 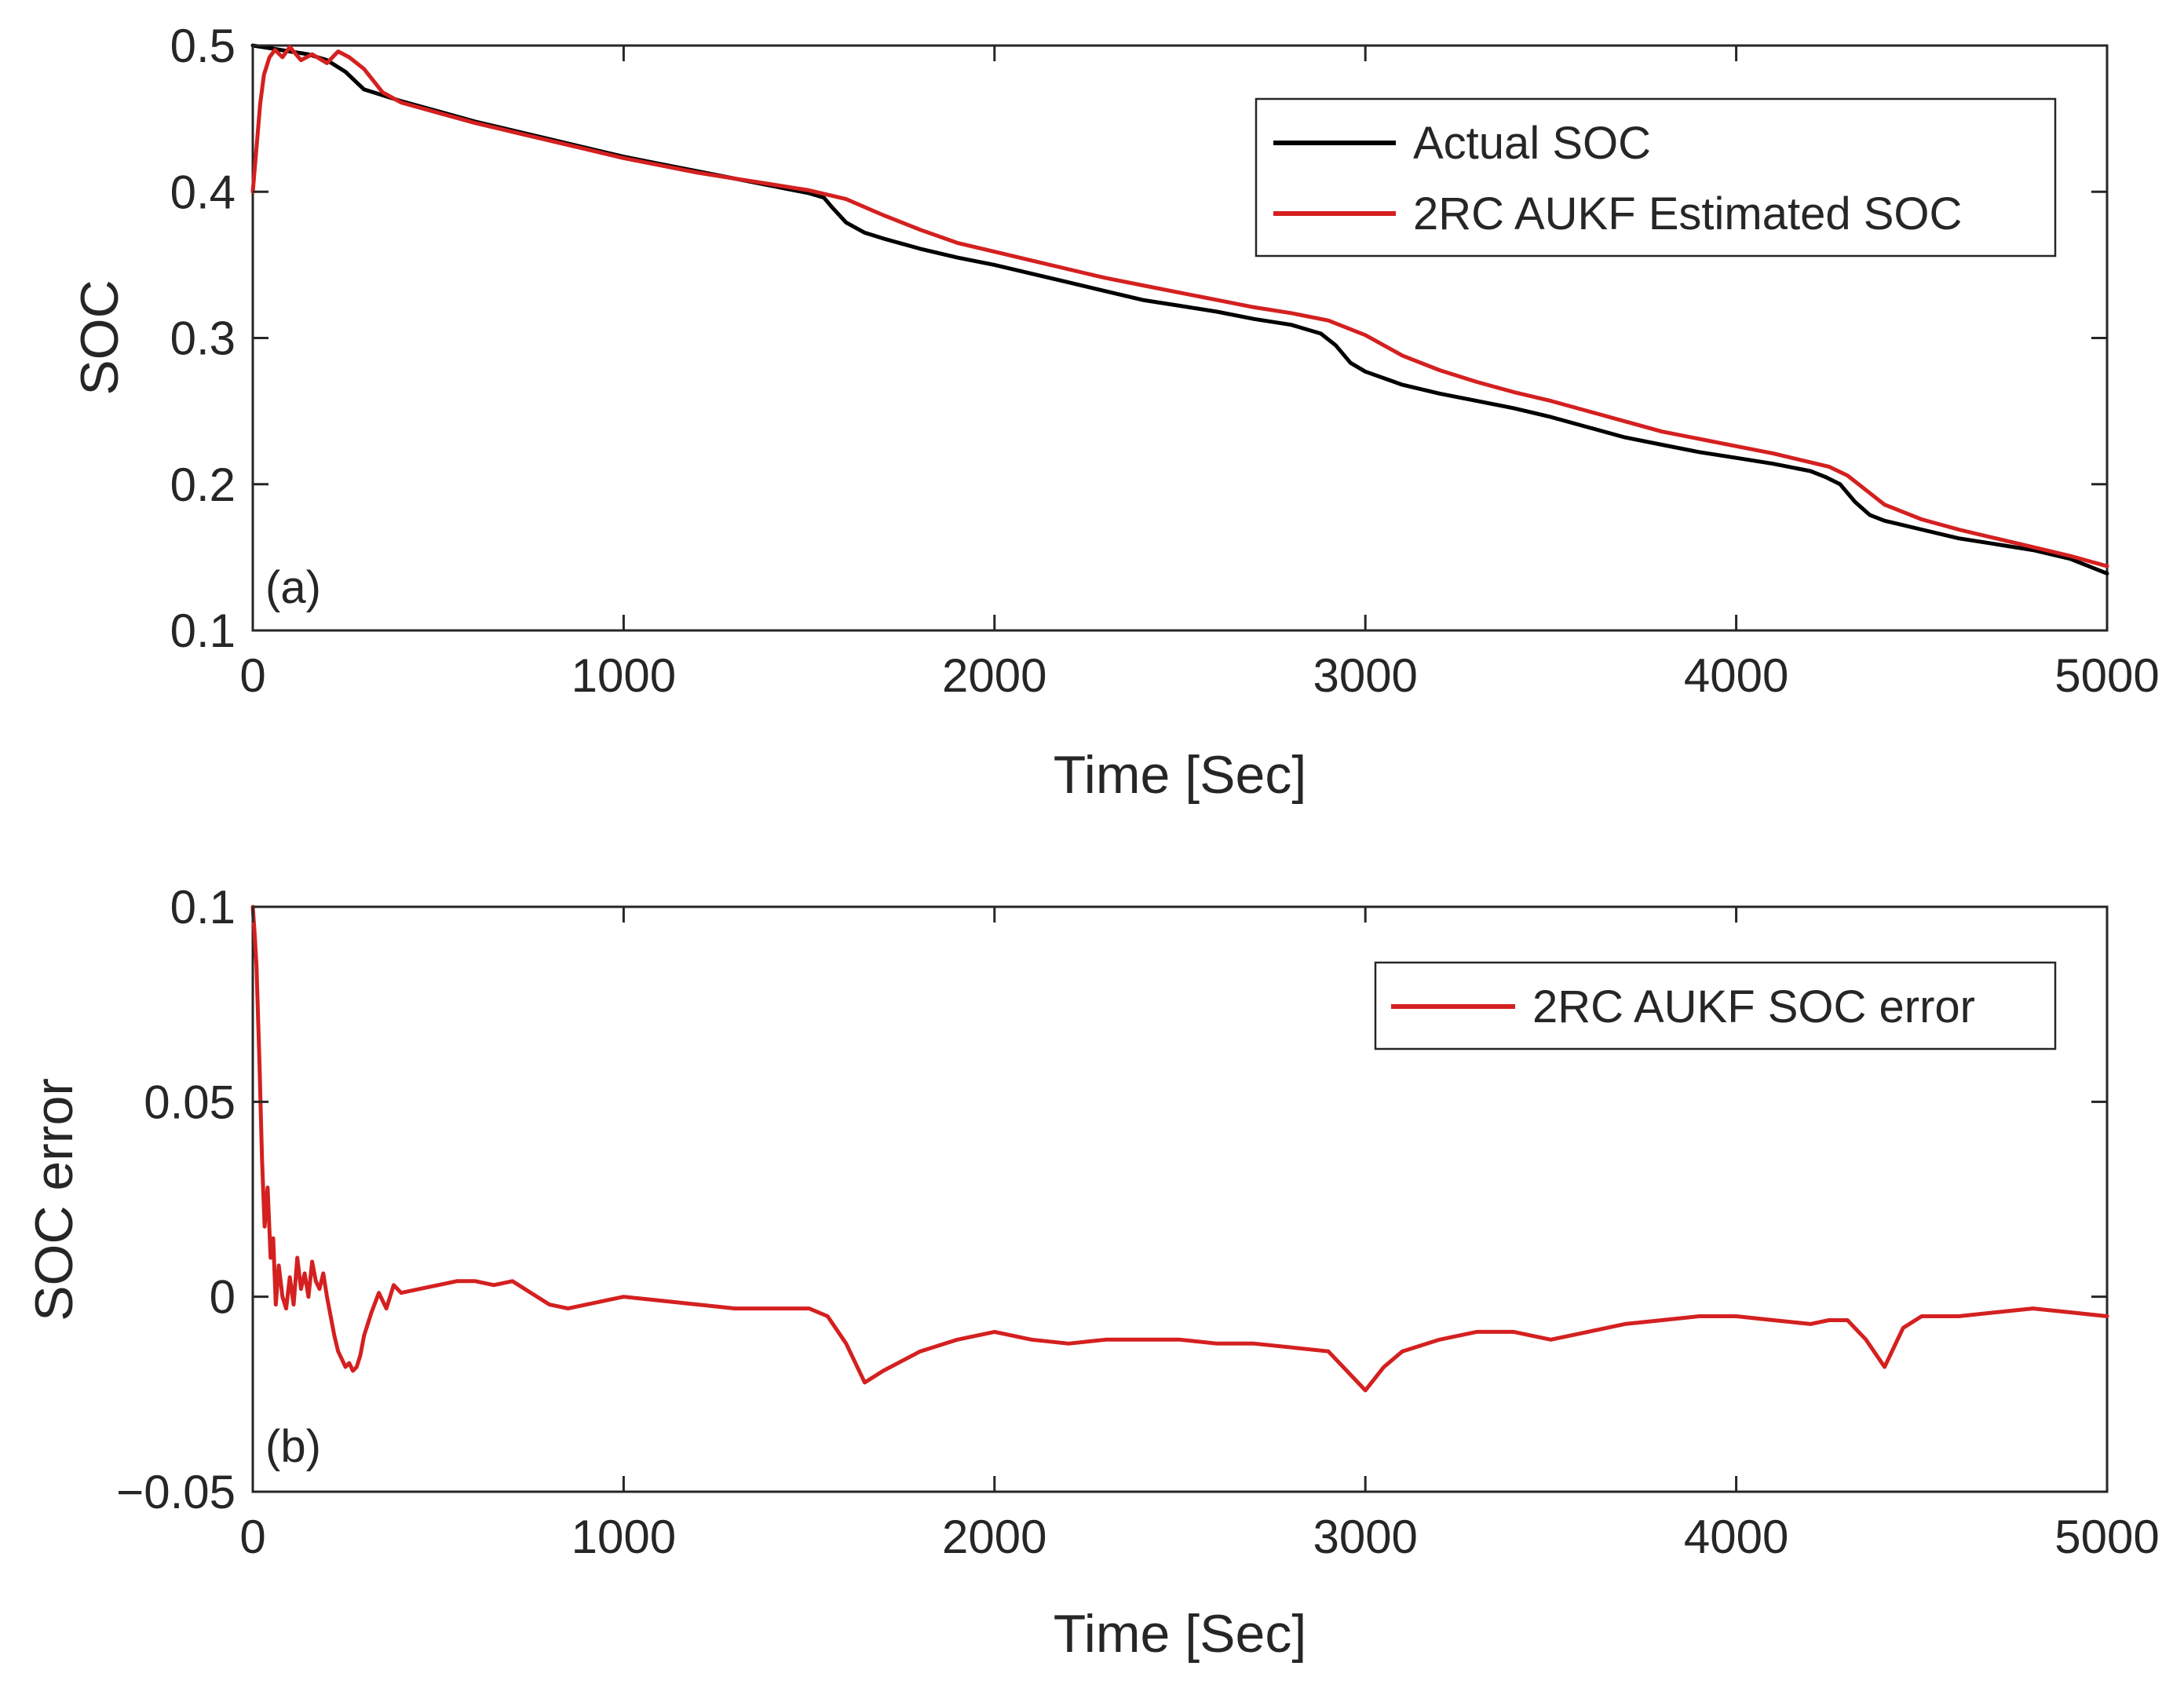 What do you see at coordinates (994, 1537) in the screenshot?
I see `panel-b-x-tick-label: 2000` at bounding box center [994, 1537].